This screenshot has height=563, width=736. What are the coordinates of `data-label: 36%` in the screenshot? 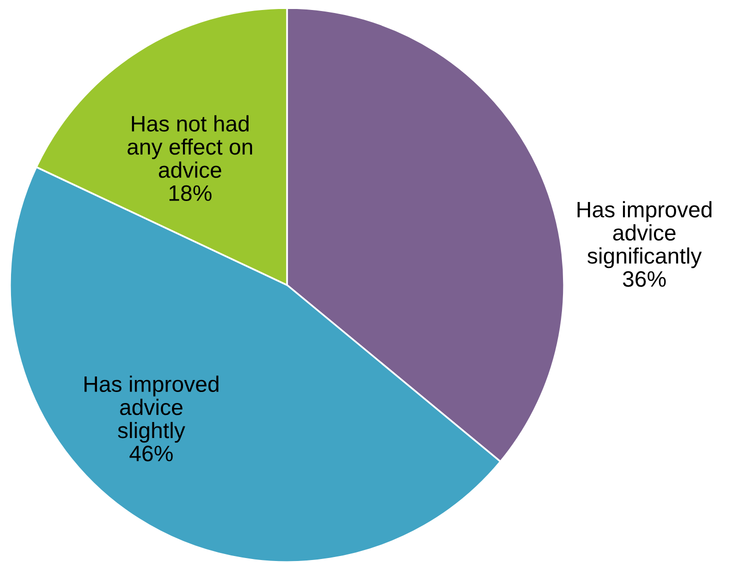 It's located at (644, 279).